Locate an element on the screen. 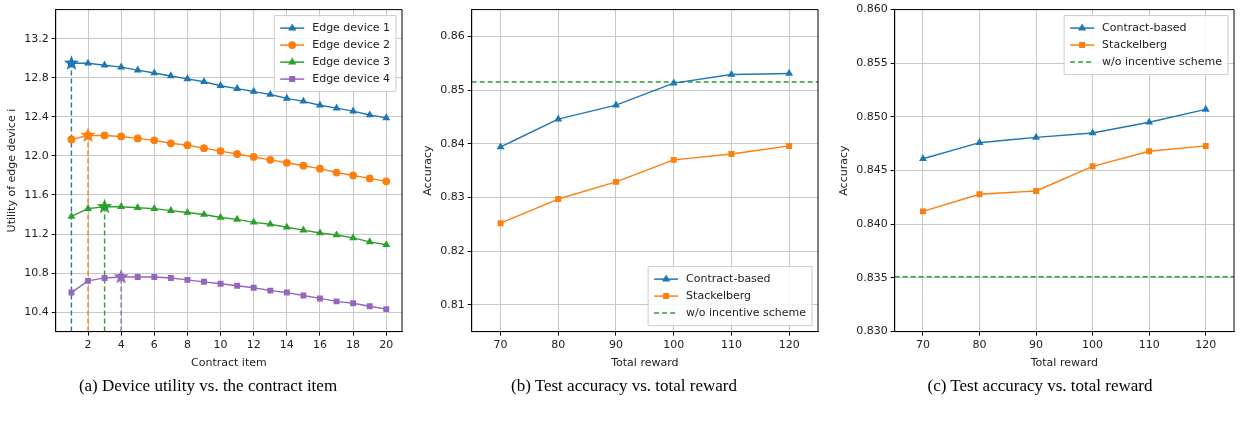 This screenshot has height=424, width=1248. x-tick-label: 8 is located at coordinates (187, 345).